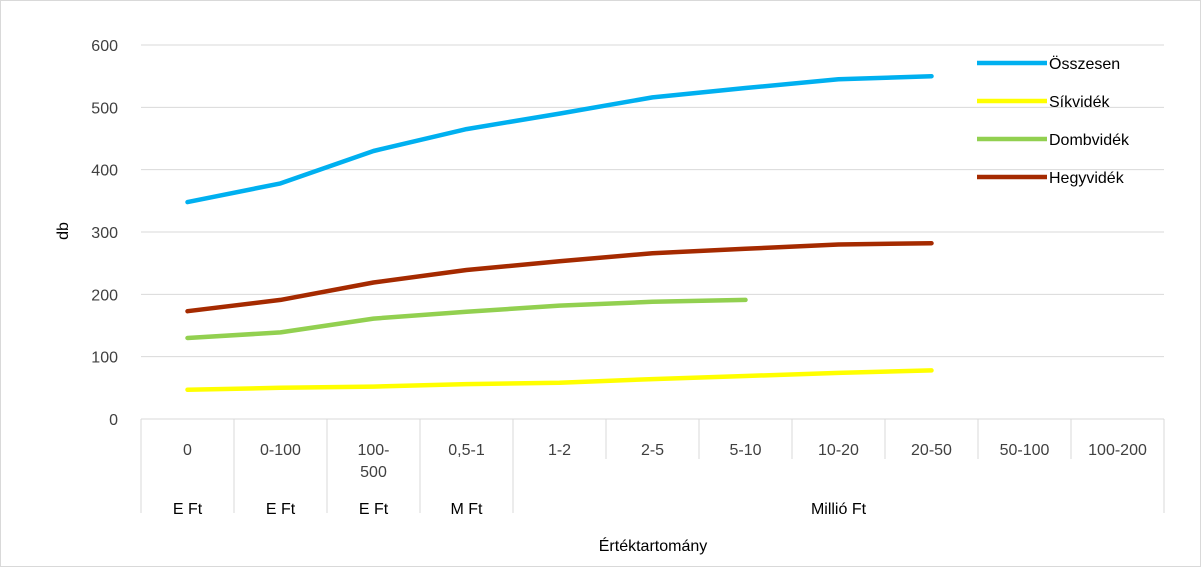 This screenshot has height=568, width=1201. What do you see at coordinates (1025, 450) in the screenshot?
I see `x-tick-label: 50-100` at bounding box center [1025, 450].